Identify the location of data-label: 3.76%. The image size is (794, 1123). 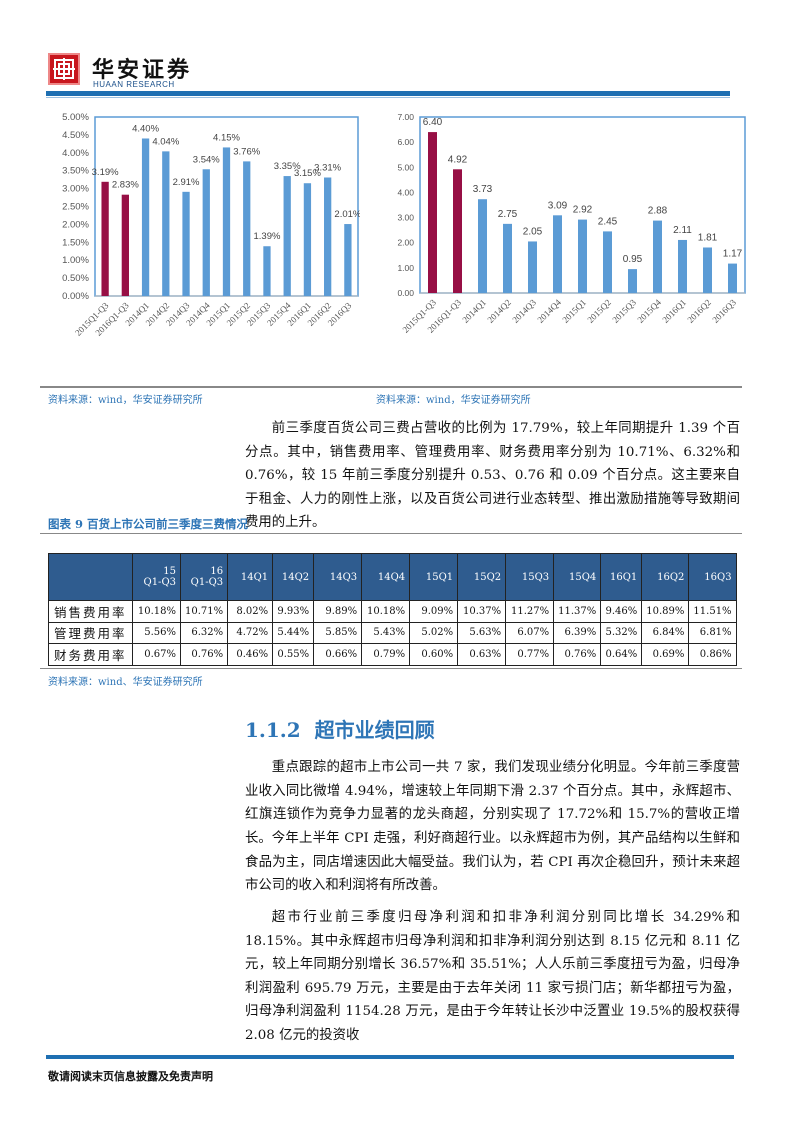
(246, 151).